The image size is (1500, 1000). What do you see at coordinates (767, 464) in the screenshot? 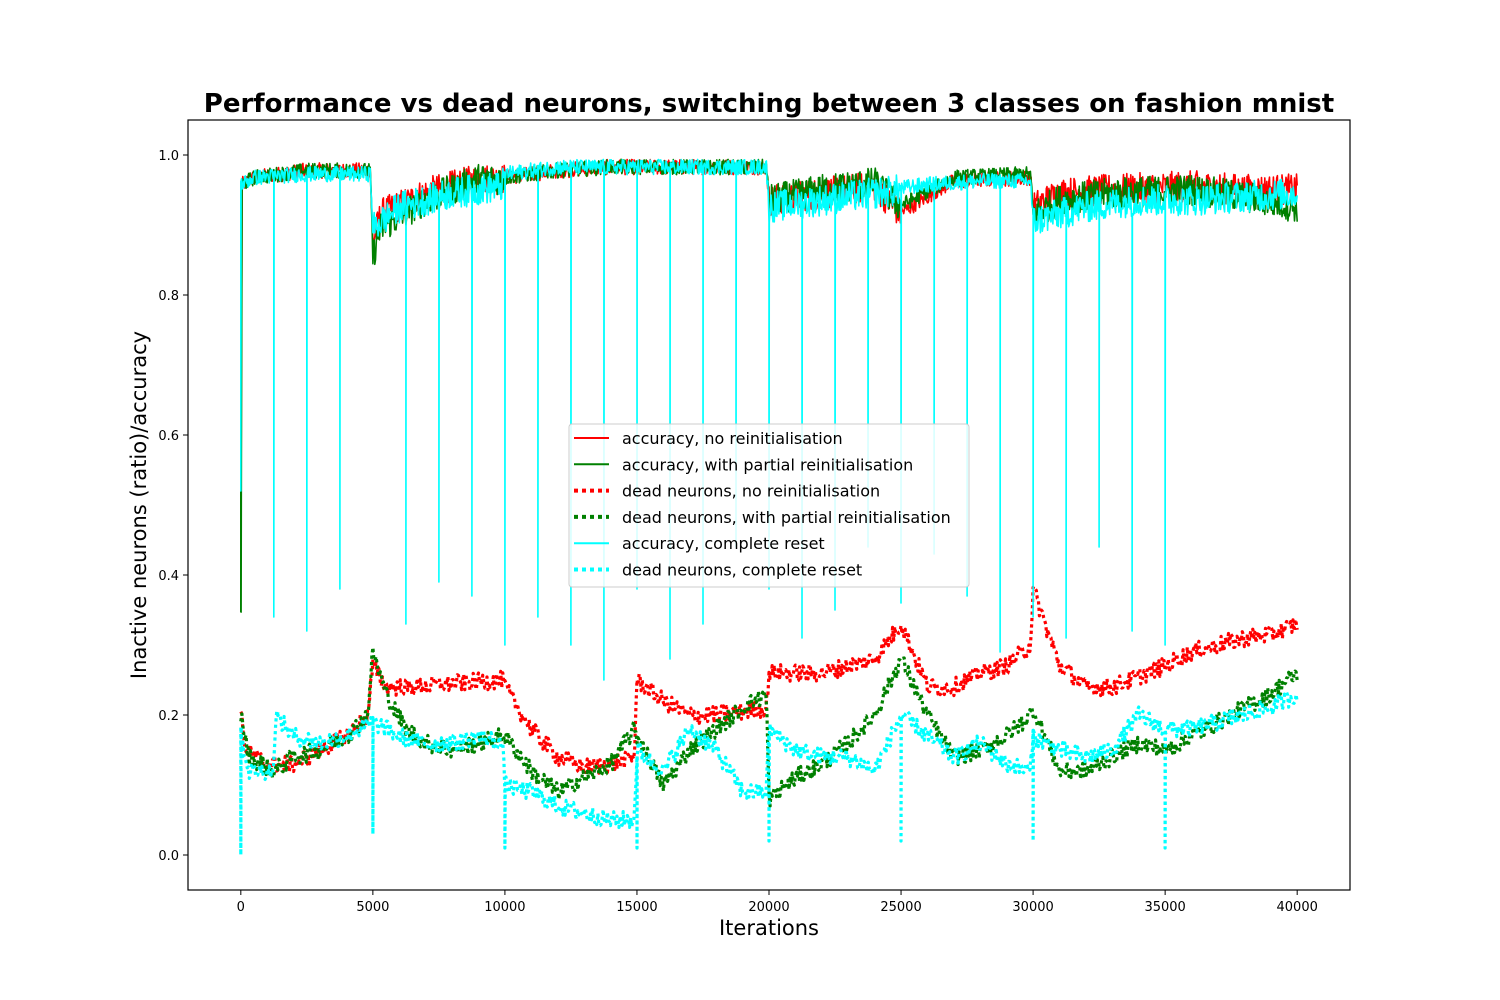
I see `legend-label: accuracy, with partial reinitialisation` at bounding box center [767, 464].